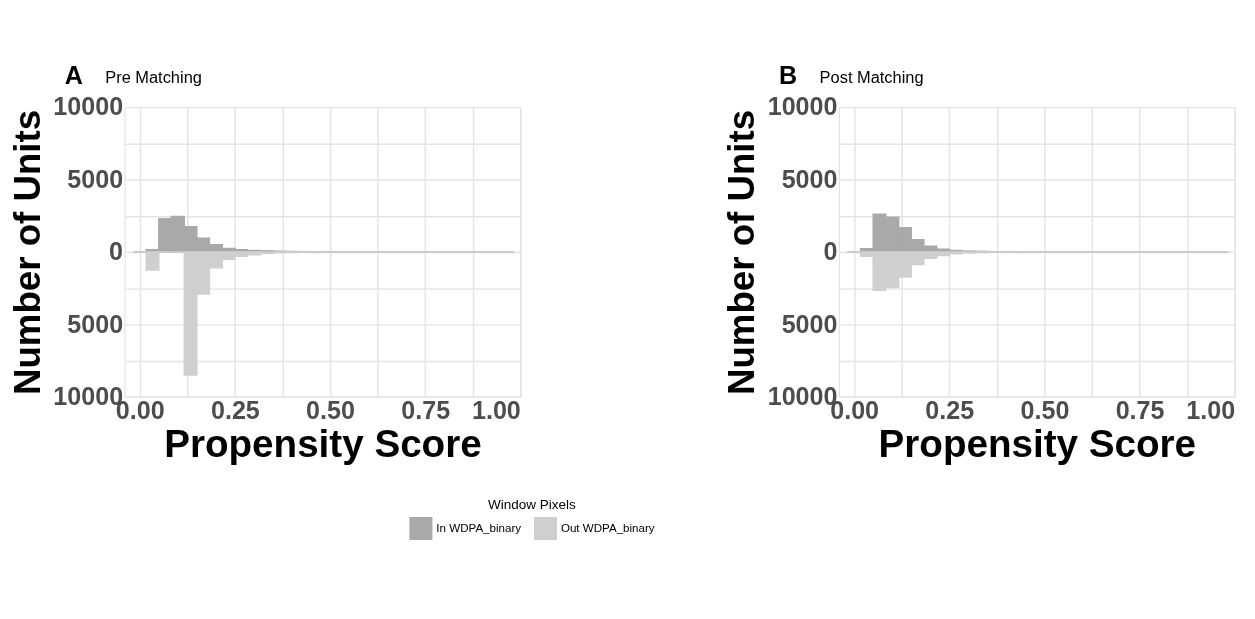 The height and width of the screenshot is (619, 1255). Describe the element at coordinates (73, 74) in the screenshot. I see `chart-title: A` at that location.